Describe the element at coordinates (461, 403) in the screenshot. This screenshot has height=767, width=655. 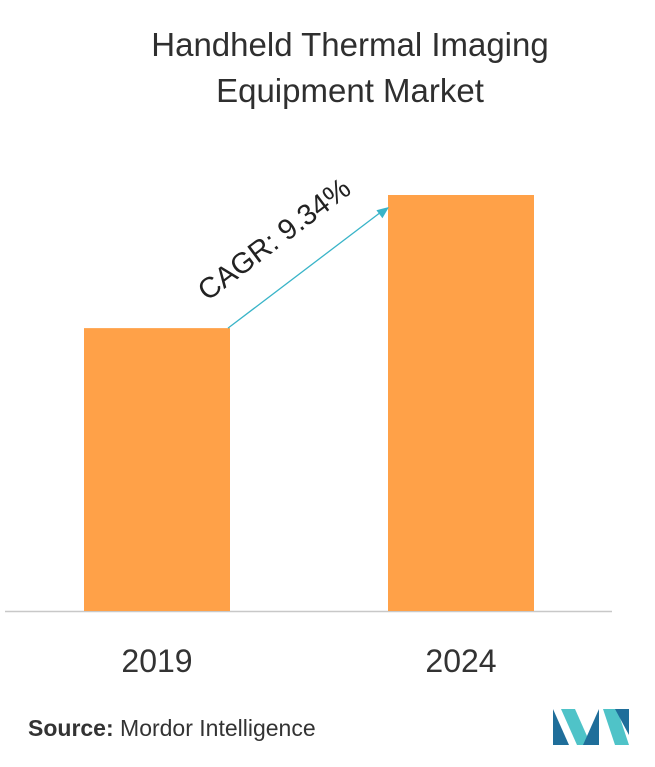
I see `bar-2024` at that location.